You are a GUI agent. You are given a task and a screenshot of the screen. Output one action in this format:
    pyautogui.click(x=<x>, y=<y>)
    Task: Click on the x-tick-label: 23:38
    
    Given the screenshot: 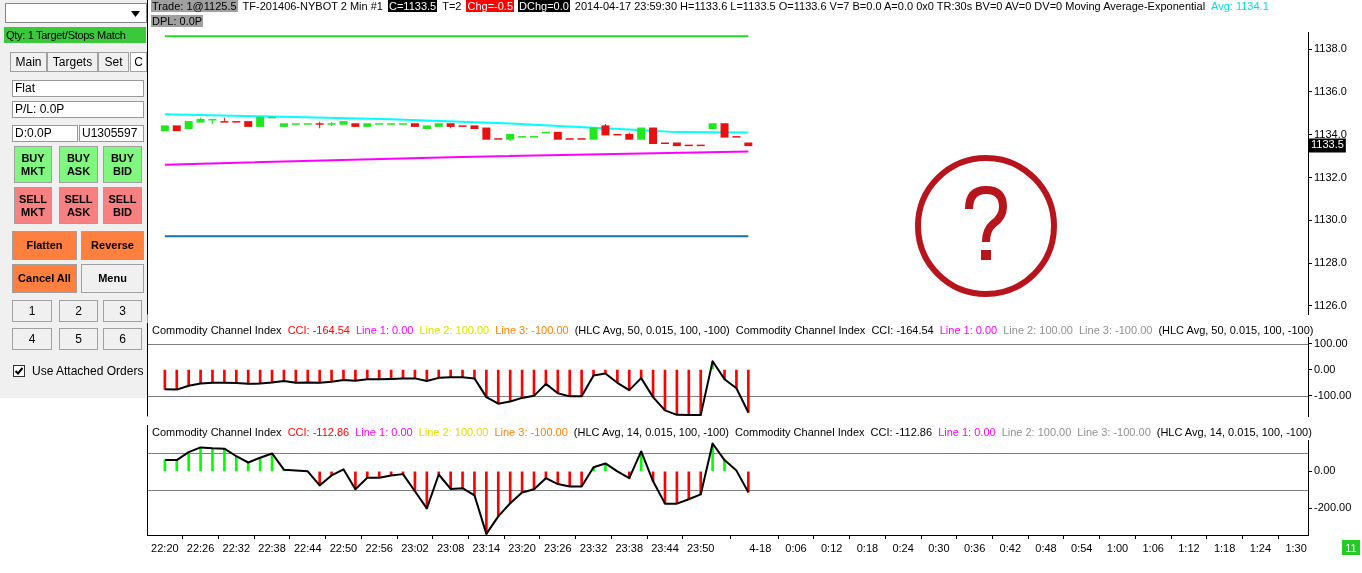 What is the action you would take?
    pyautogui.click(x=629, y=547)
    